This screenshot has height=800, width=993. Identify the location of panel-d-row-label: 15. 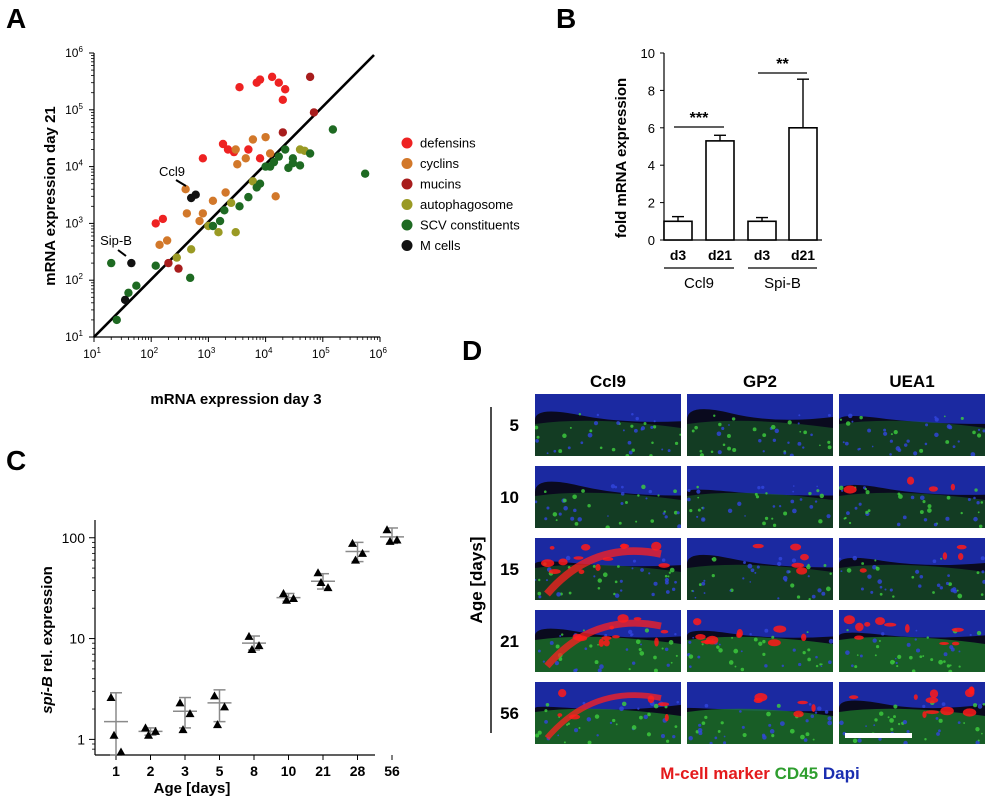
(509, 569).